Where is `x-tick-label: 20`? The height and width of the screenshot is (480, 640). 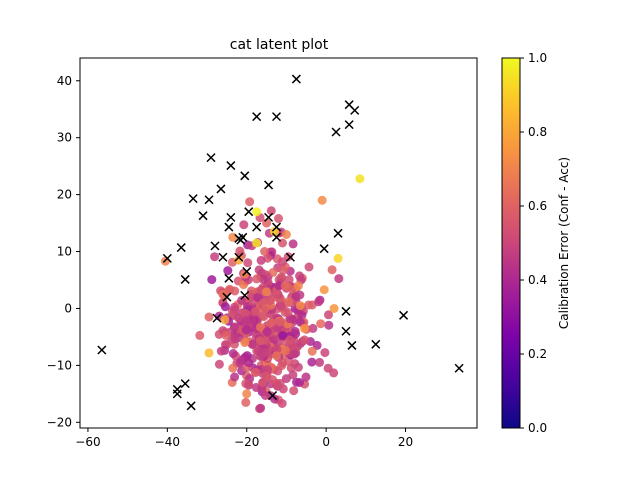
x-tick-label: 20 is located at coordinates (405, 442).